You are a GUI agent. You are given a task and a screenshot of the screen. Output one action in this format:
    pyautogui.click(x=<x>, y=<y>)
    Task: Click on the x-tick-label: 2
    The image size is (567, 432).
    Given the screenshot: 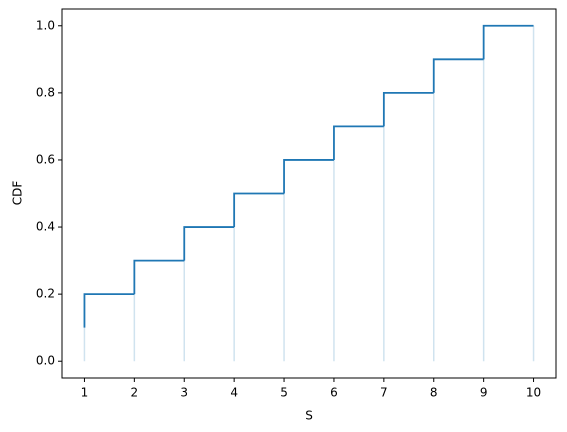 What is the action you would take?
    pyautogui.click(x=135, y=393)
    